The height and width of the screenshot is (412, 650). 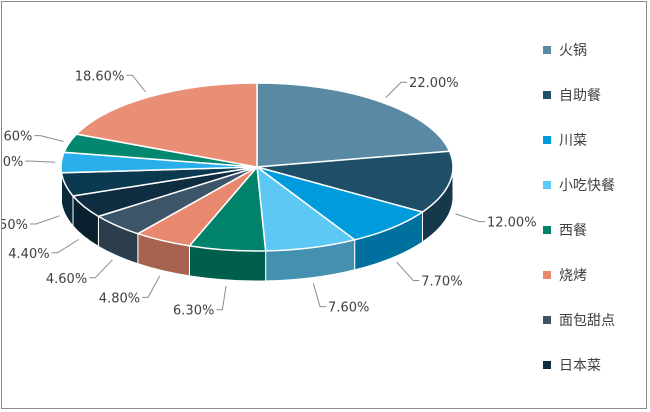 I want to click on legend-item-6: 烧烤, so click(x=565, y=275).